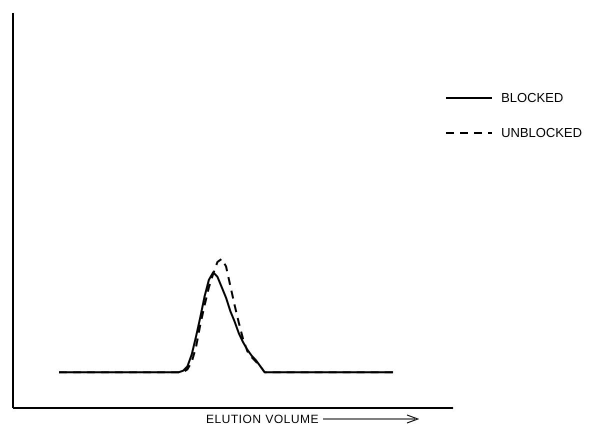 The height and width of the screenshot is (429, 604). What do you see at coordinates (532, 97) in the screenshot?
I see `legend-label: BLOCKED` at bounding box center [532, 97].